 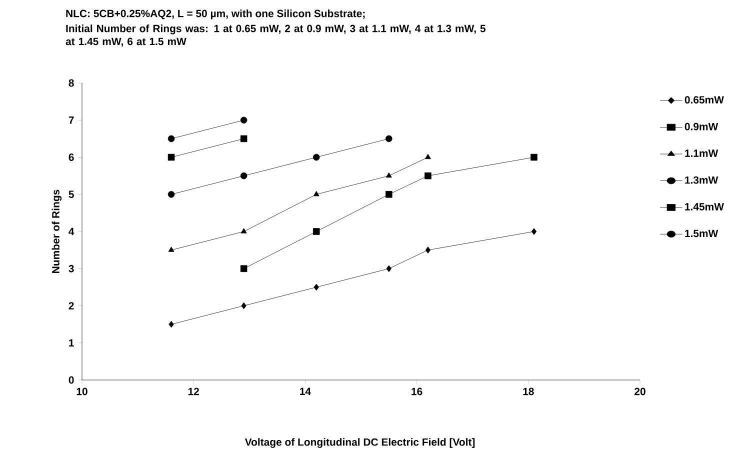 I want to click on legend-label: 1.5mW, so click(x=701, y=234).